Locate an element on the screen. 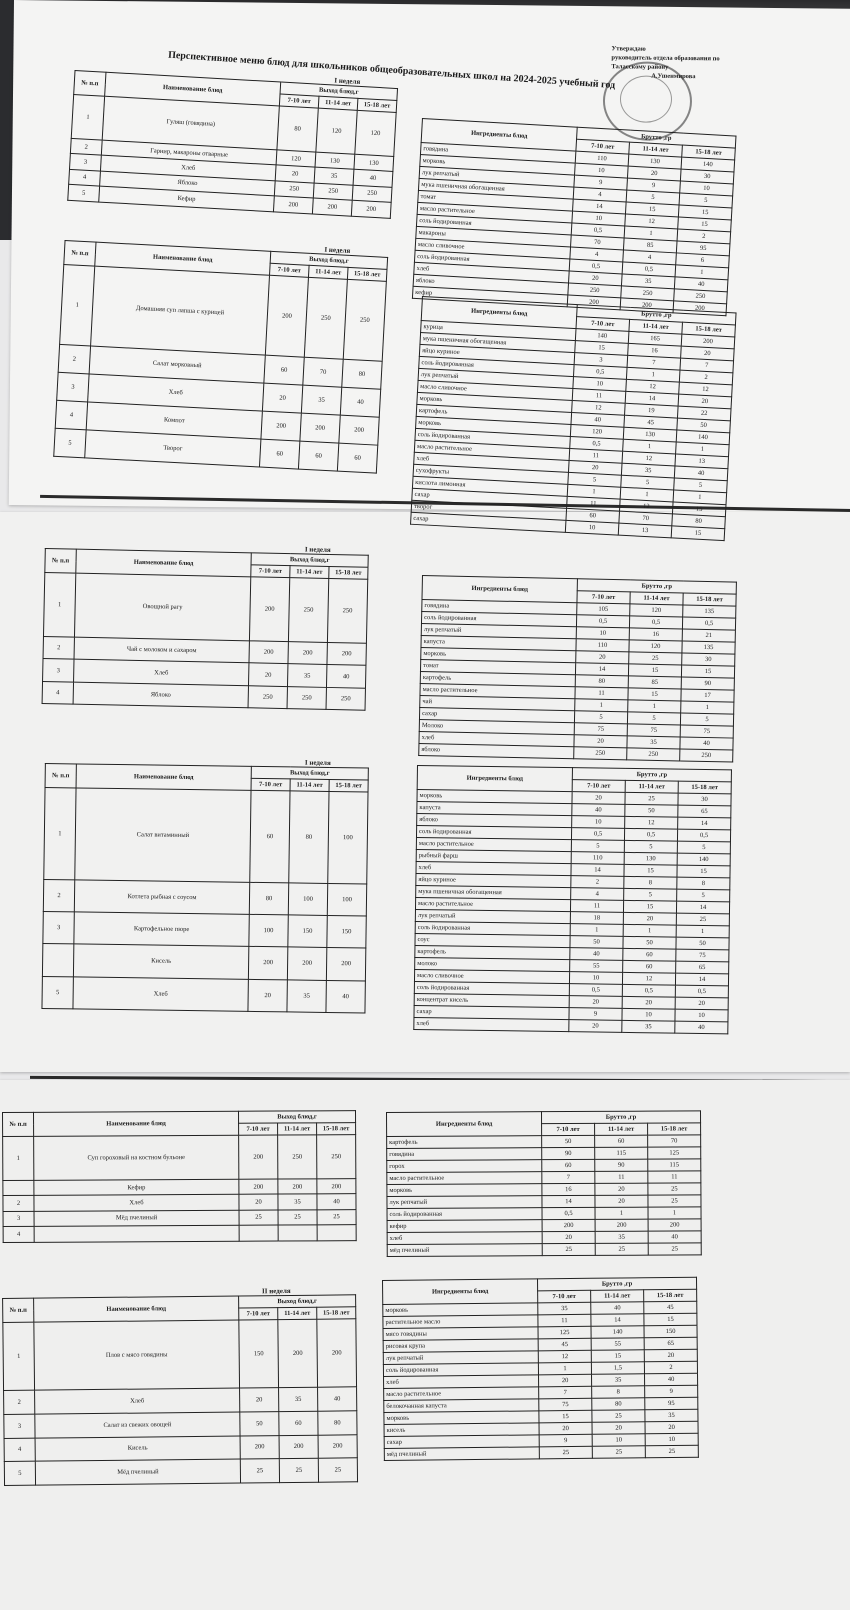  ingredient-brutto: 35 is located at coordinates (671, 1415).